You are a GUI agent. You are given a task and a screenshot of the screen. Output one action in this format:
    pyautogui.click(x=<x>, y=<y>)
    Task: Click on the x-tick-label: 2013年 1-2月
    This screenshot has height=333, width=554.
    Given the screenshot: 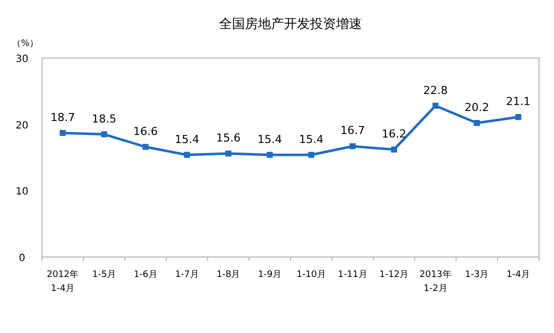 What is the action you would take?
    pyautogui.click(x=436, y=281)
    